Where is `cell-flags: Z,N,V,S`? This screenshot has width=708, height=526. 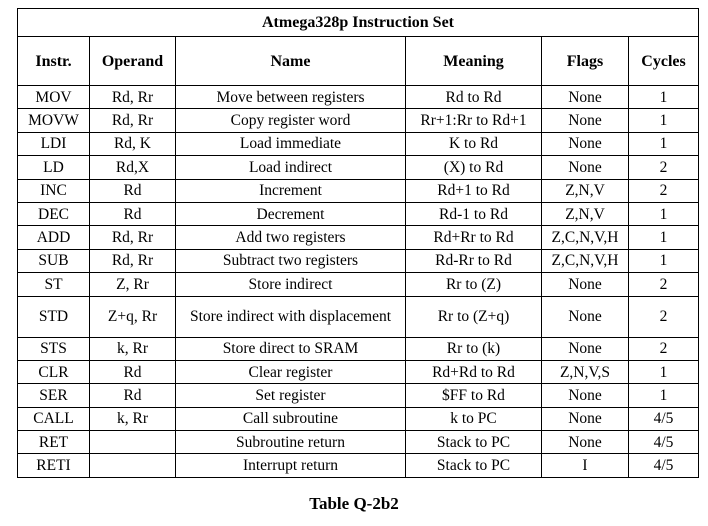 cell-flags: Z,N,V,S is located at coordinates (585, 372).